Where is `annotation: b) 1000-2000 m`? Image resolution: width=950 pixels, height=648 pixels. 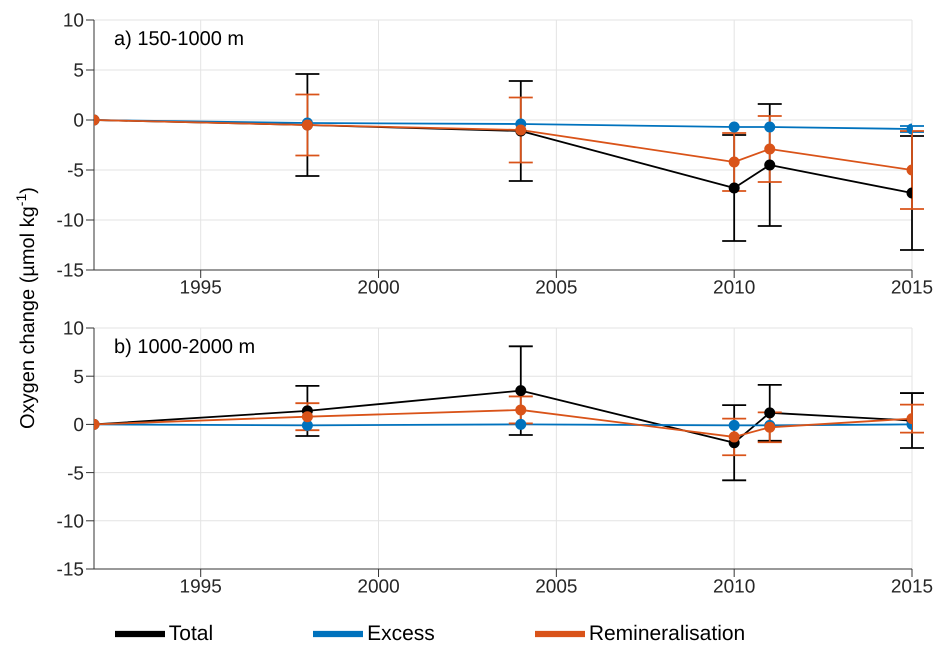
annotation: b) 1000-2000 m is located at coordinates (185, 347).